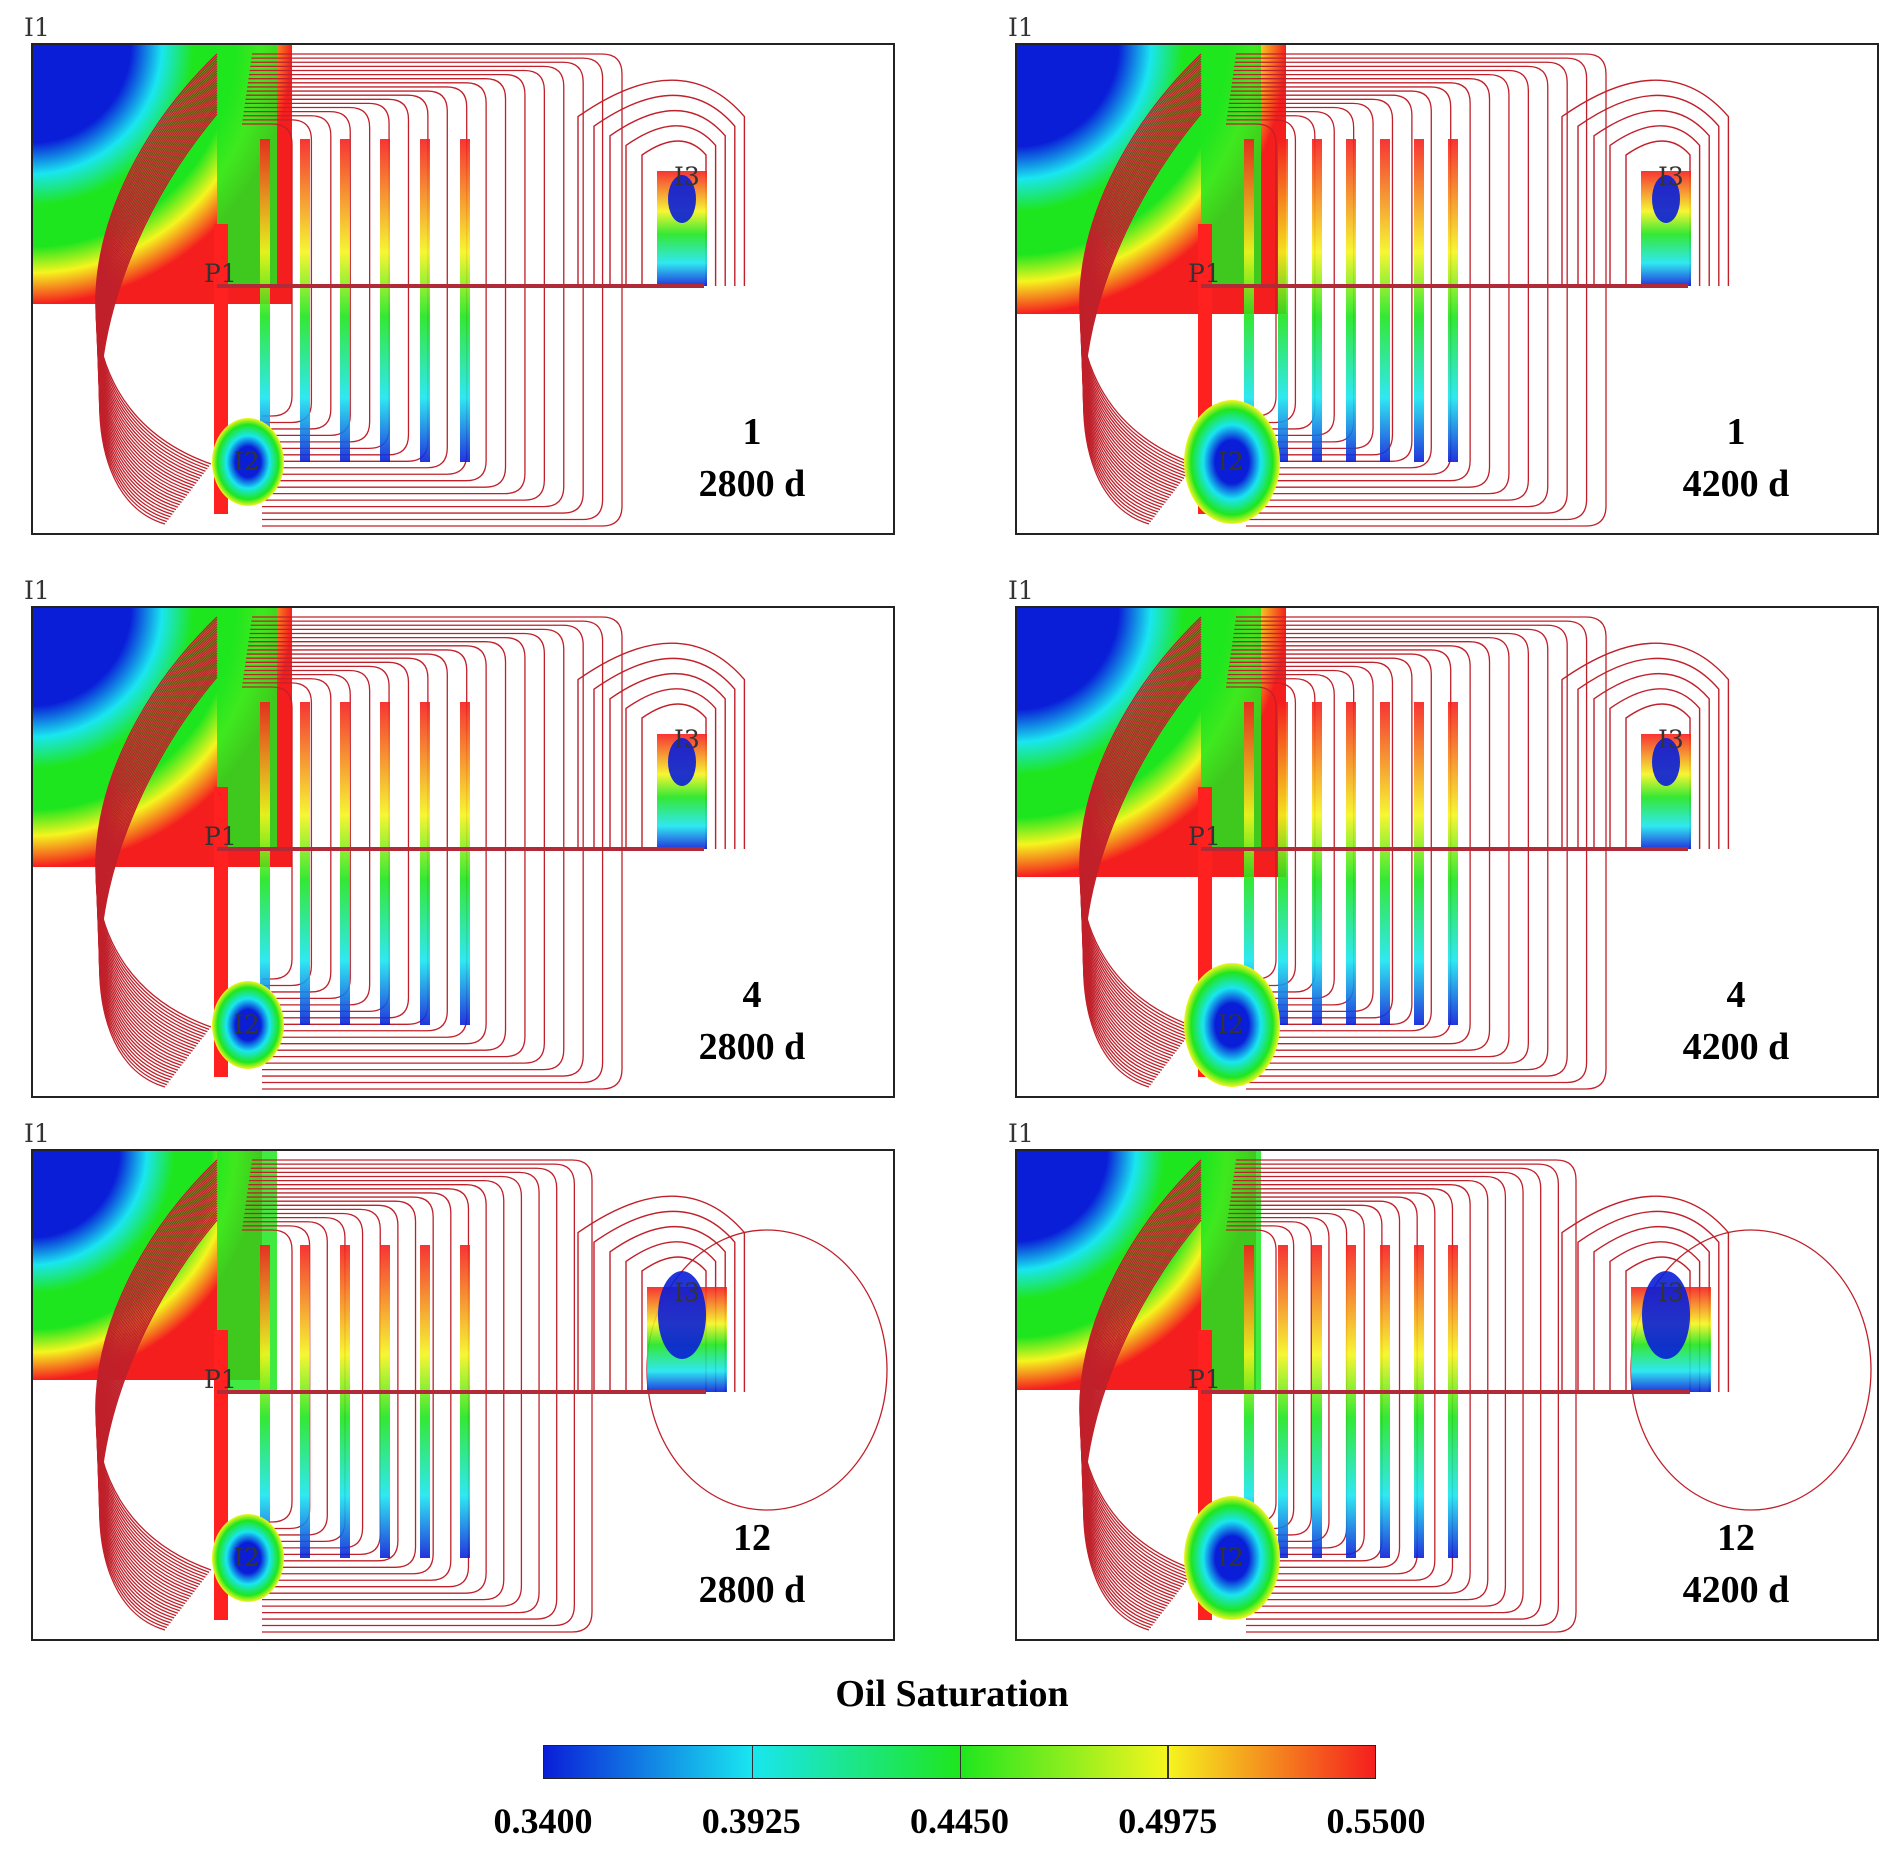 The width and height of the screenshot is (1904, 1852). I want to click on streamline-panel: I1 P1 I2 I3 12 2800 d, so click(459, 1380).